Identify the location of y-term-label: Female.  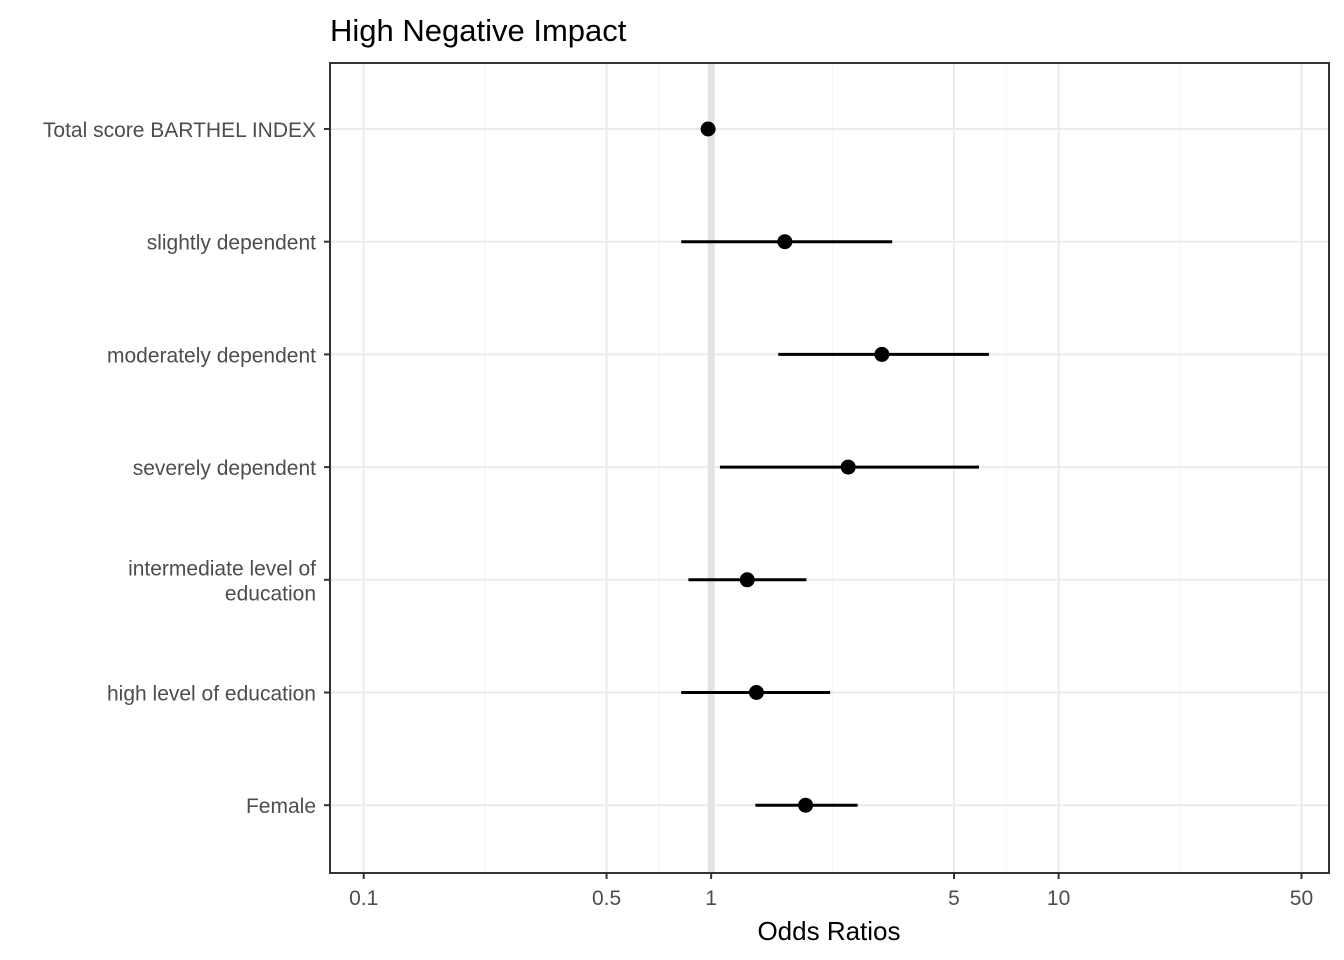
(281, 806).